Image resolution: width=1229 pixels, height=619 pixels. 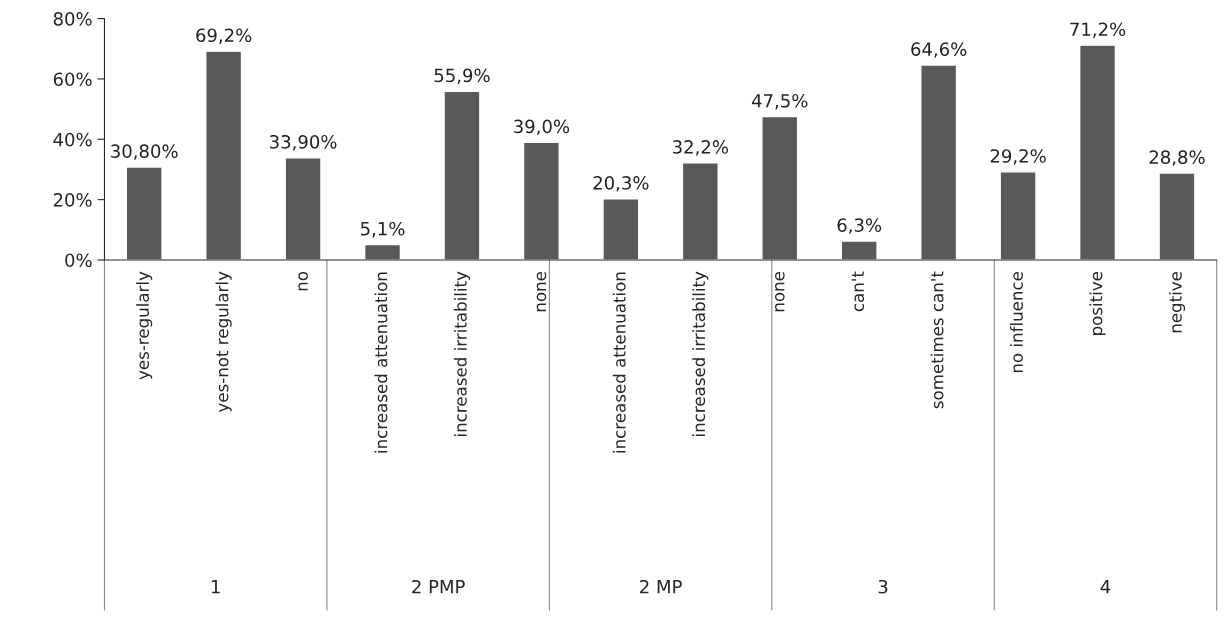 What do you see at coordinates (224, 36) in the screenshot?
I see `data-label: 69,2%` at bounding box center [224, 36].